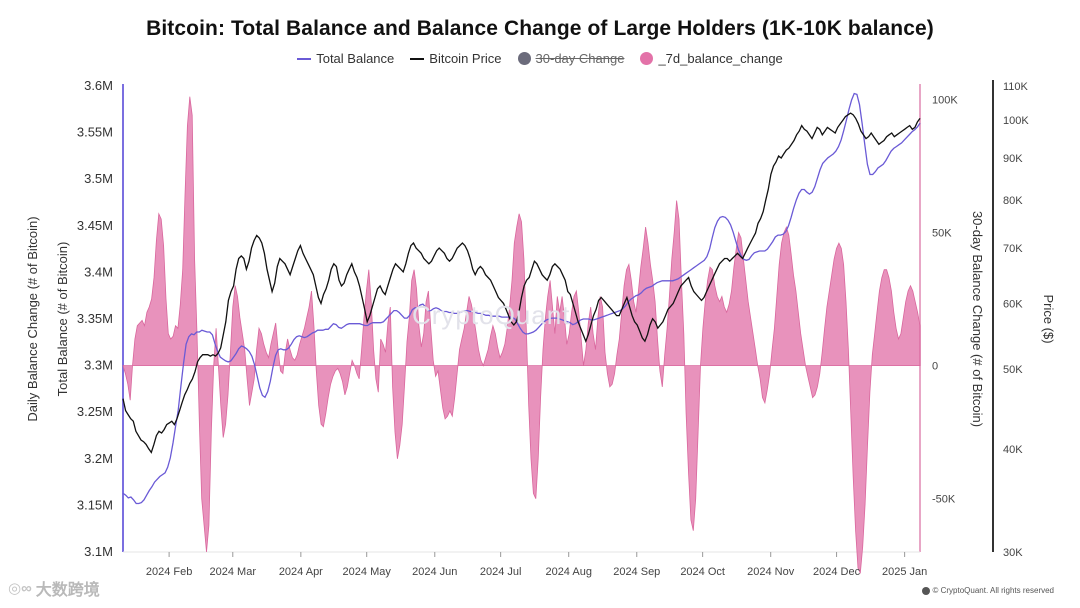 This screenshot has height=608, width=1080. What do you see at coordinates (1013, 553) in the screenshot?
I see `y-tick-price: 30K` at bounding box center [1013, 553].